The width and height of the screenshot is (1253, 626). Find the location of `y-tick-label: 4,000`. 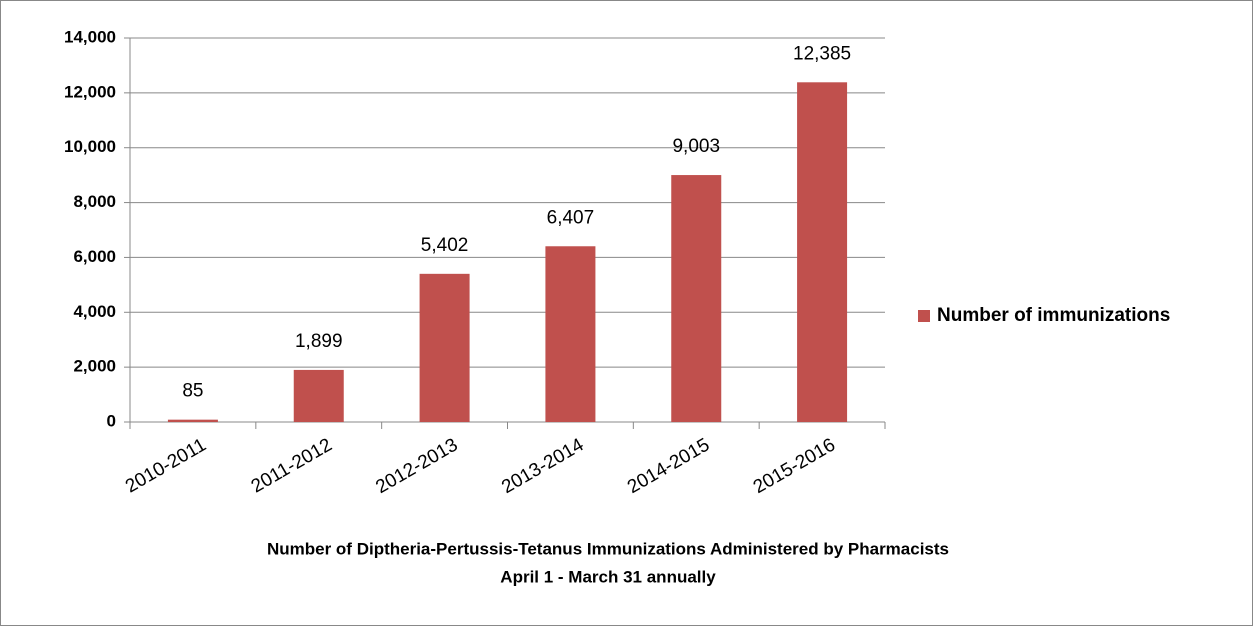

y-tick-label: 4,000 is located at coordinates (94, 311).